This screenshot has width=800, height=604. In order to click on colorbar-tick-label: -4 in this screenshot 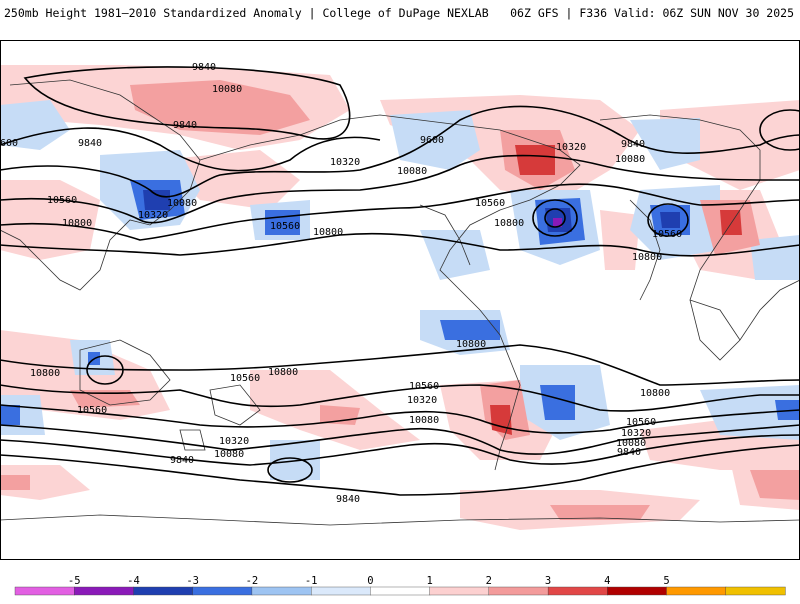, I will do `click(133, 581)`.